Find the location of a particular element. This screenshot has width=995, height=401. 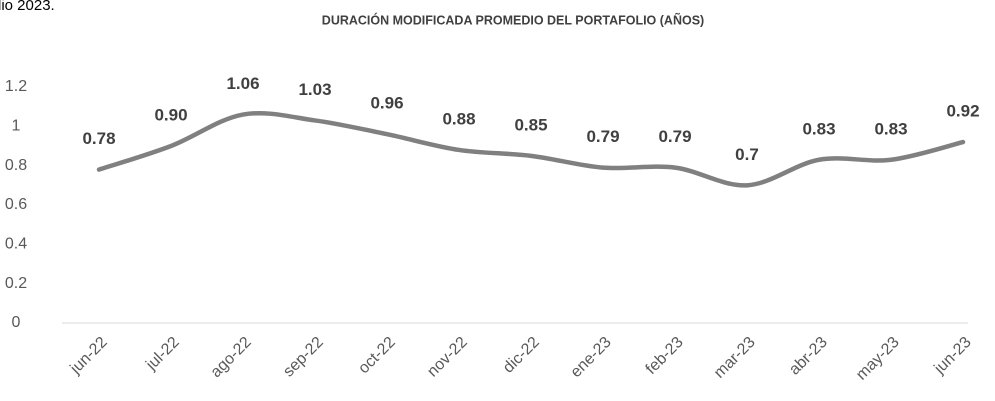

x-tick-label: abr-23 is located at coordinates (808, 356).